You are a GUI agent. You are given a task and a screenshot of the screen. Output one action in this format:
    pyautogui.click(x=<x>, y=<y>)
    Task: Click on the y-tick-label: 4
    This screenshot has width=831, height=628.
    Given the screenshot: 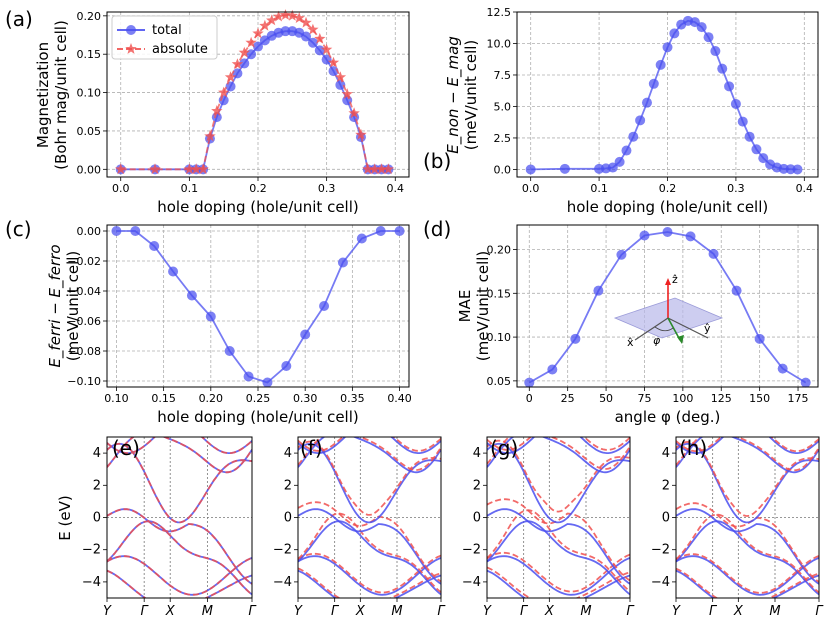 What is the action you would take?
    pyautogui.click(x=666, y=453)
    